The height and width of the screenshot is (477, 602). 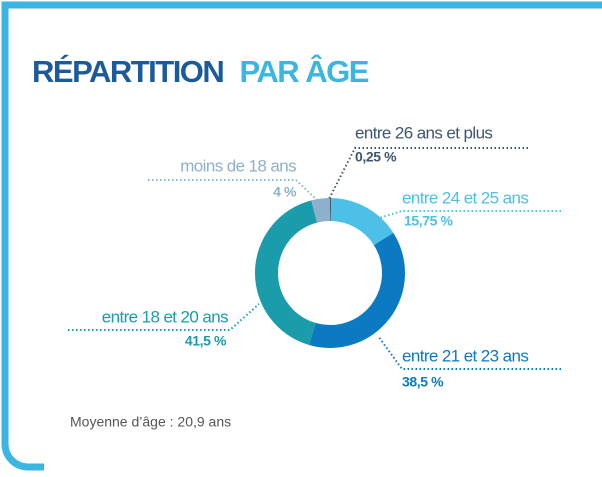 I want to click on footnote: Moyenne d’âge : 20,9 ans, so click(x=150, y=422).